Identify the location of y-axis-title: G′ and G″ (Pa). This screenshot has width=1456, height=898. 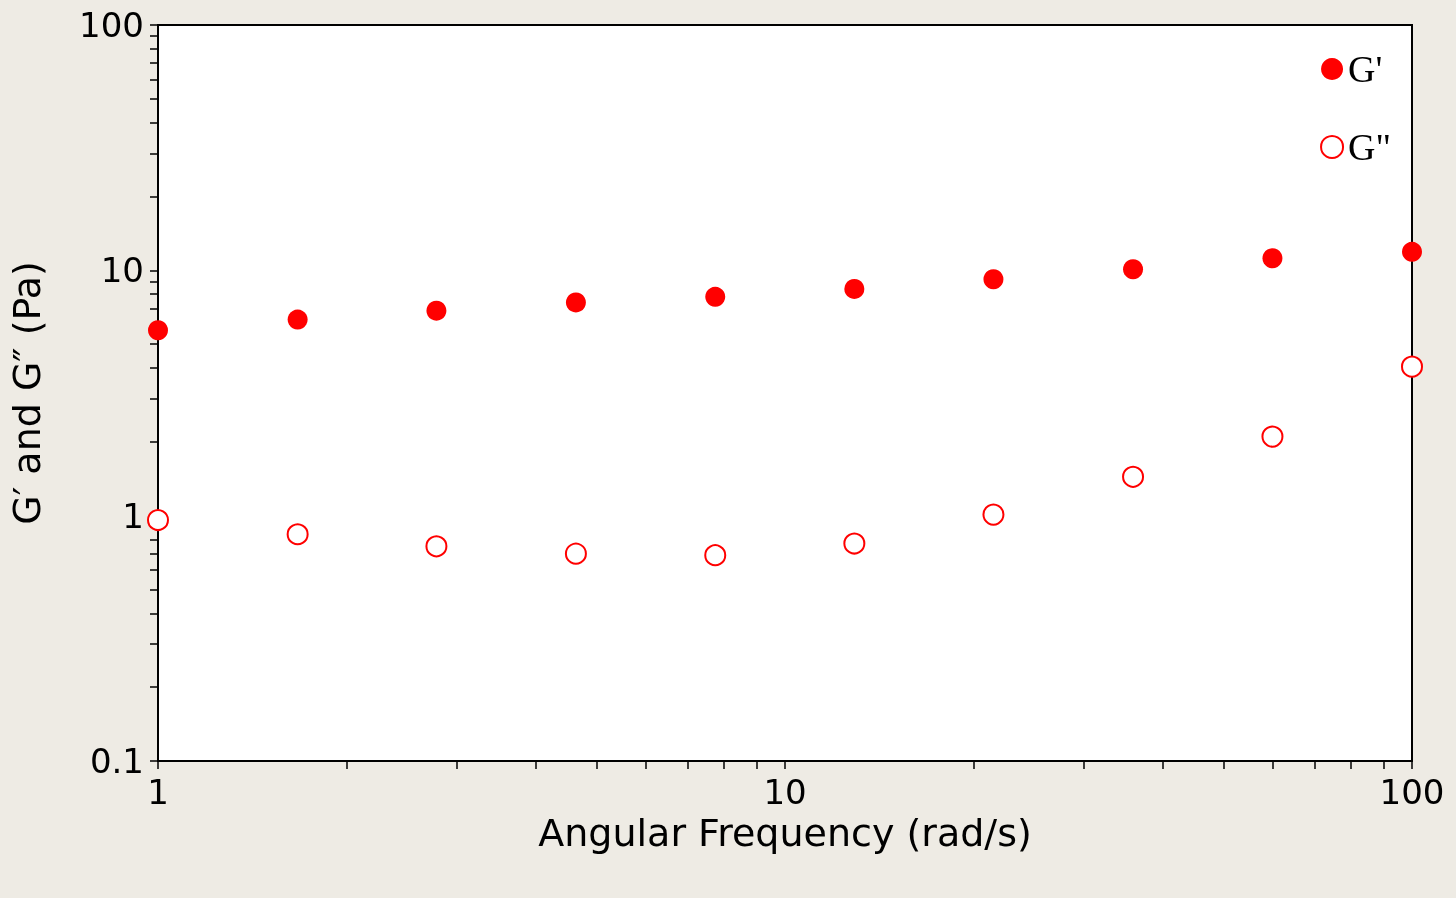
(27, 393).